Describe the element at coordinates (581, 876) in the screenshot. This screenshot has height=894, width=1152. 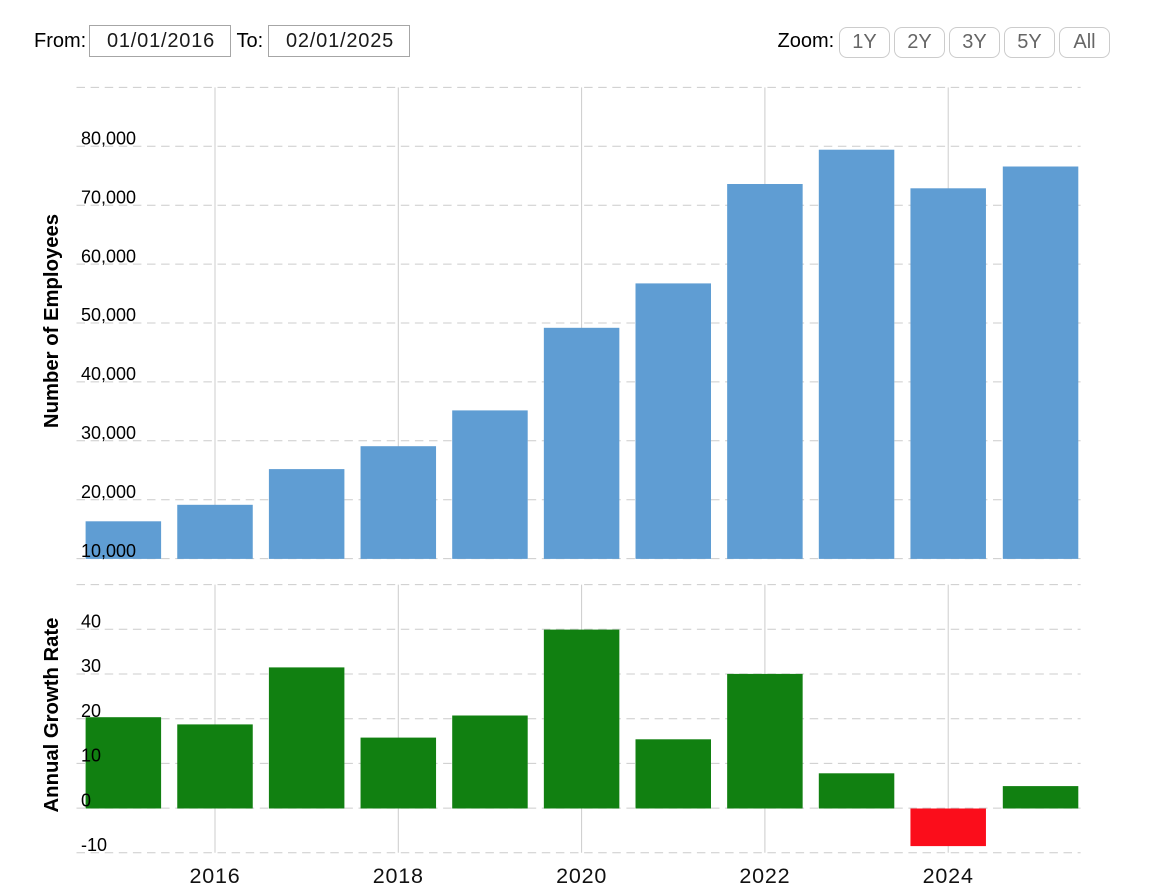
I see `svg-text: 2020` at that location.